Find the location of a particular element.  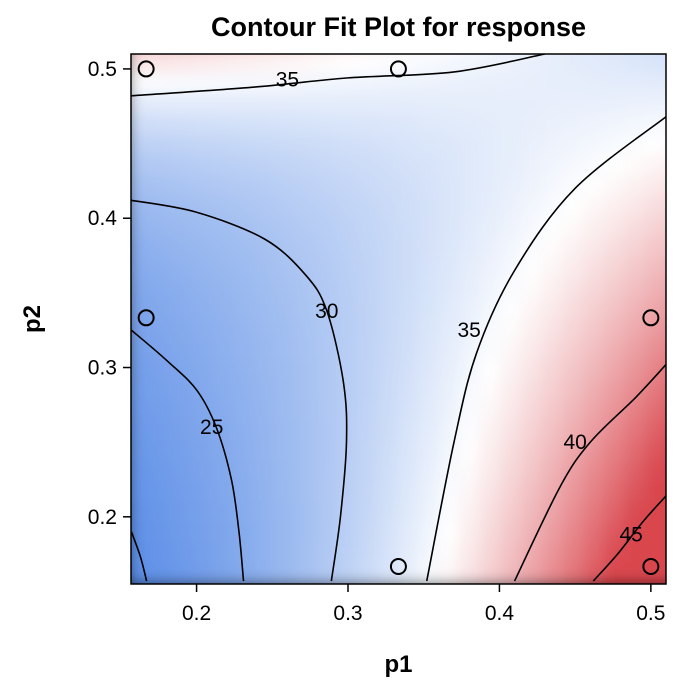

design-point is located at coordinates (146, 318).